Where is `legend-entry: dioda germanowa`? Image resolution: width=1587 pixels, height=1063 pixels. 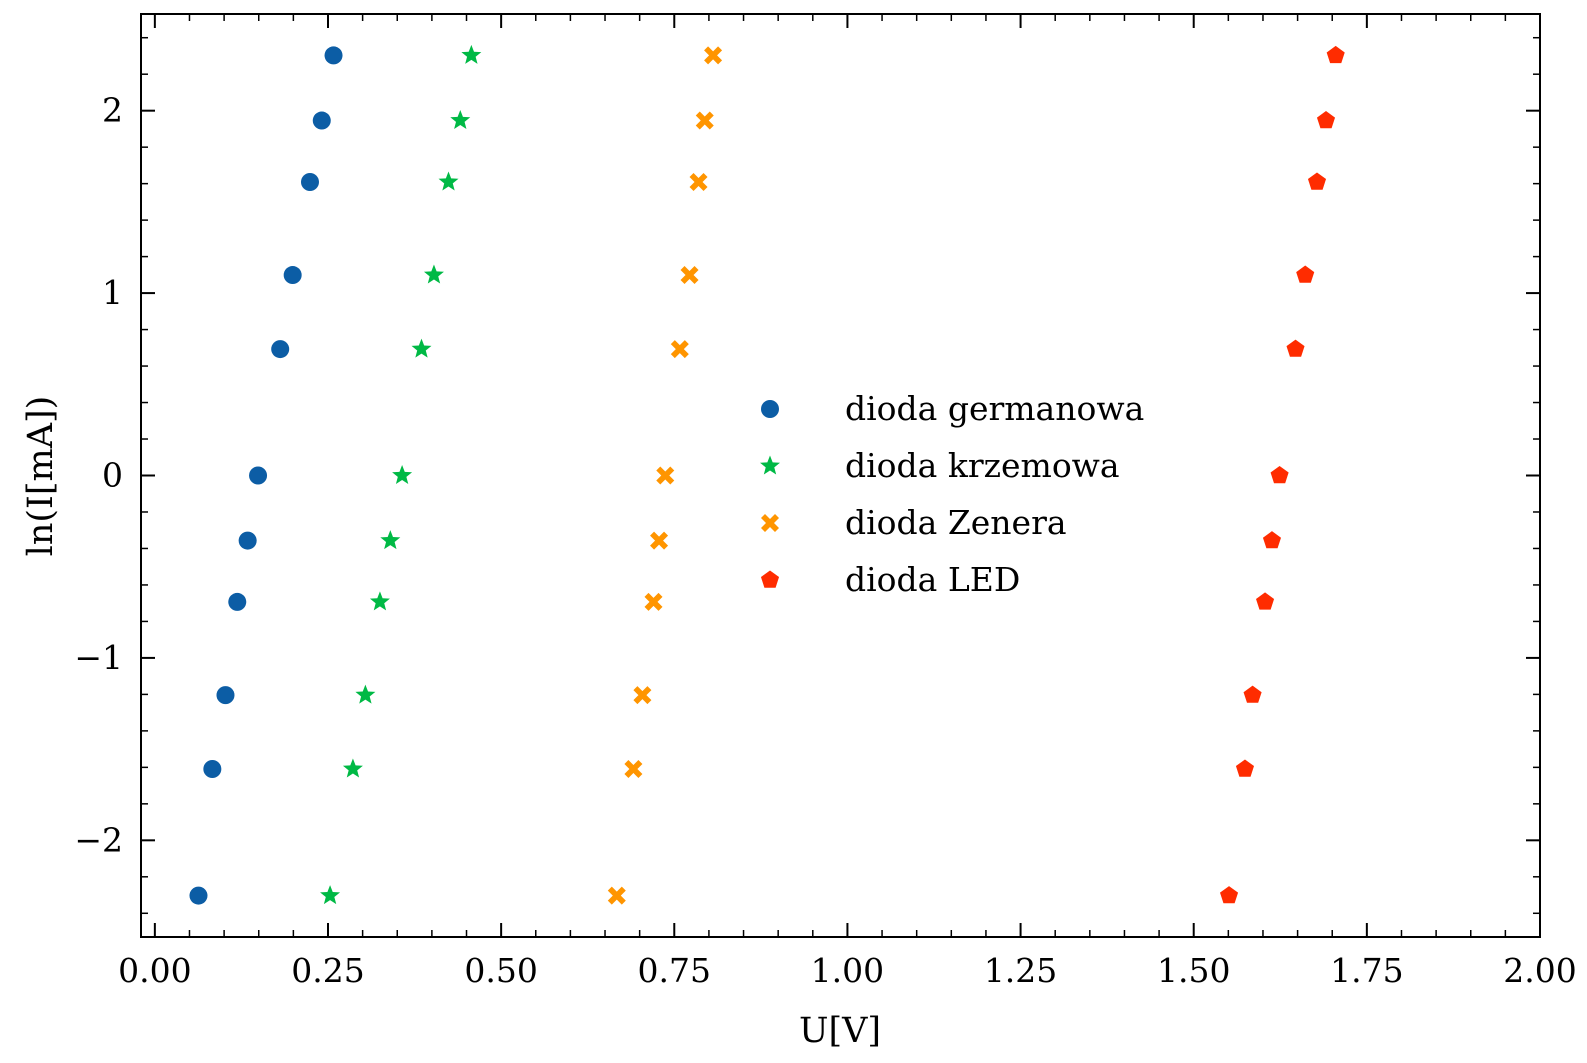
legend-entry: dioda germanowa is located at coordinates (952, 408).